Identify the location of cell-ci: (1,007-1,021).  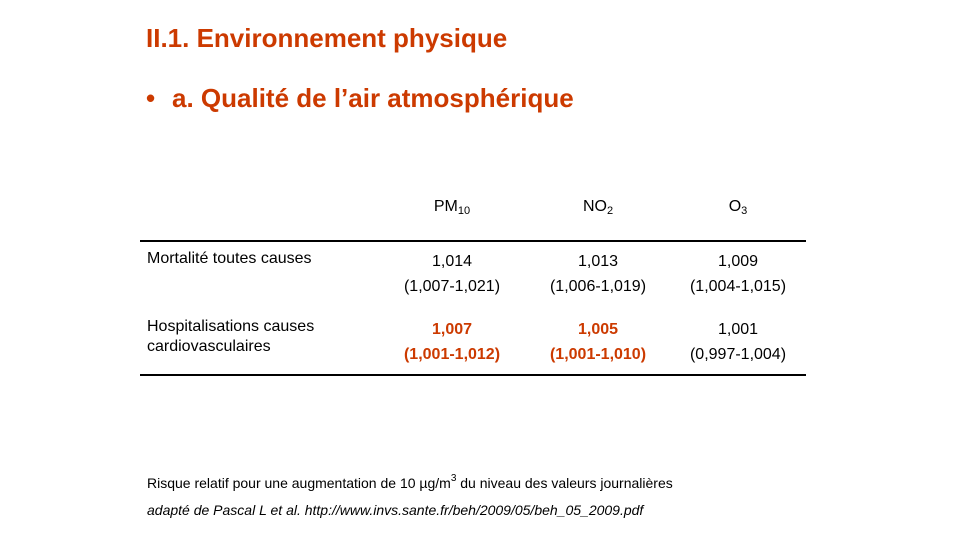
(452, 286).